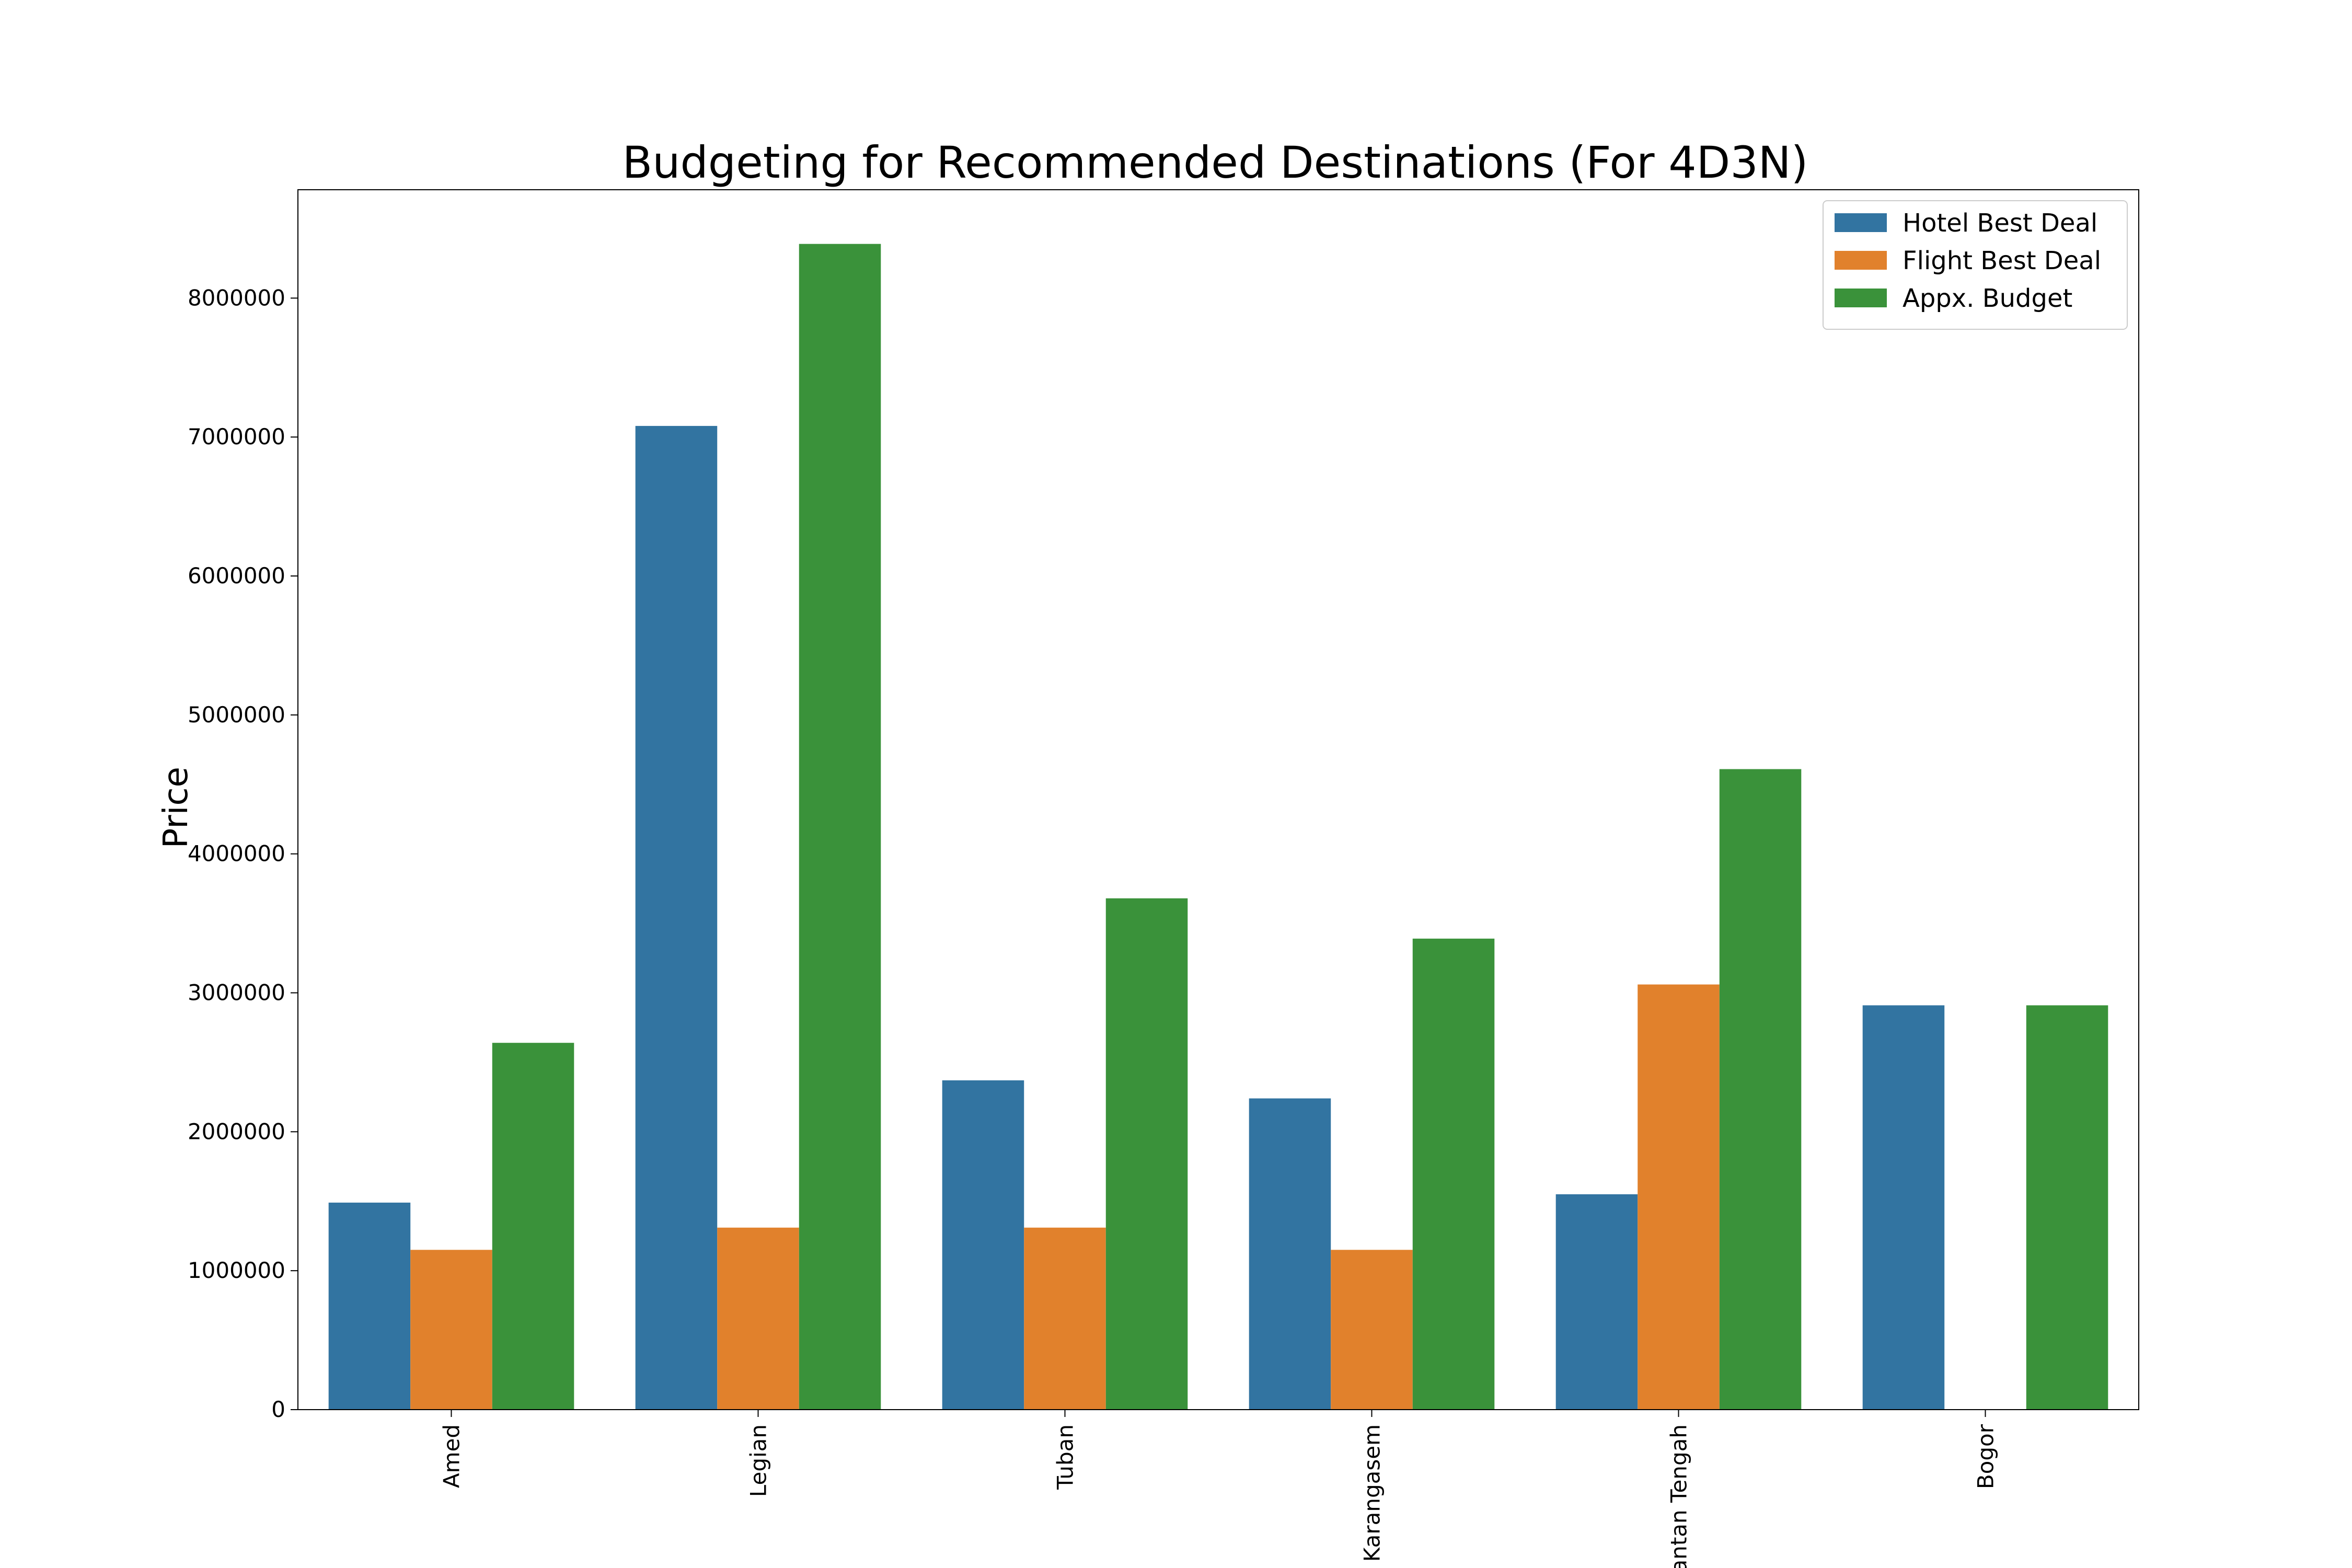 The image size is (2352, 1568). Describe the element at coordinates (1986, 1456) in the screenshot. I see `x-tick-label: Bogor` at that location.